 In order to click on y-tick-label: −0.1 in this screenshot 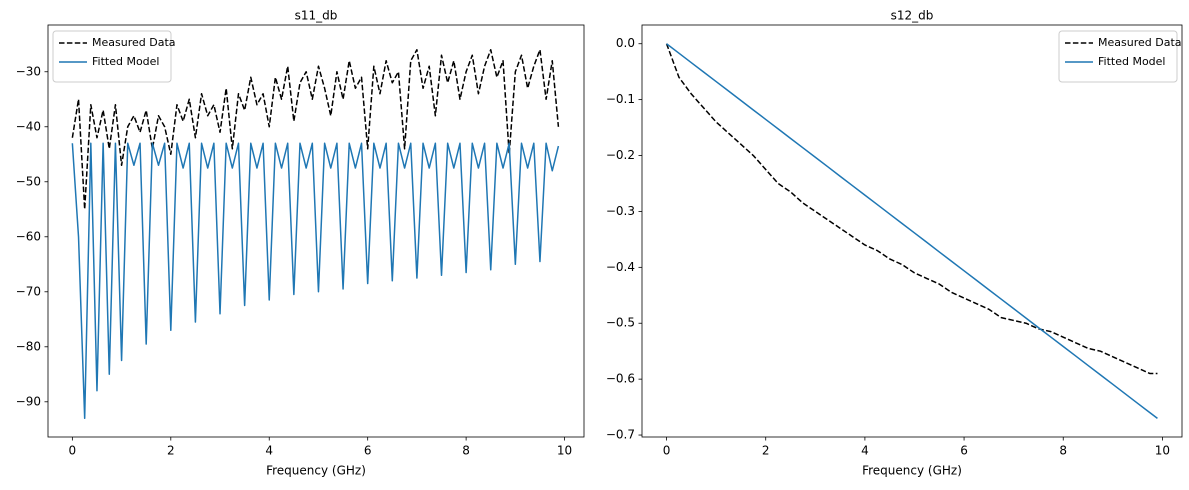, I will do `click(620, 99)`.